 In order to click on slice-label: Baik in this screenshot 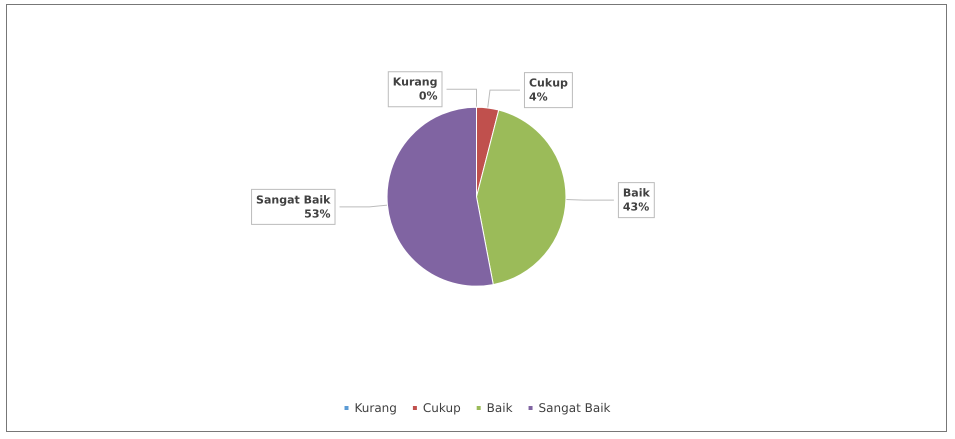, I will do `click(636, 193)`.